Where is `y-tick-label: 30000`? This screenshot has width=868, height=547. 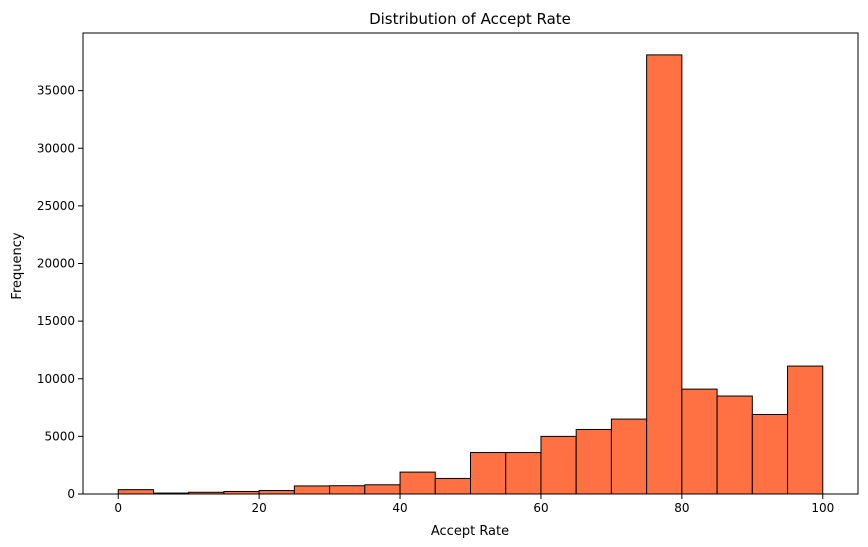
y-tick-label: 30000 is located at coordinates (56, 148).